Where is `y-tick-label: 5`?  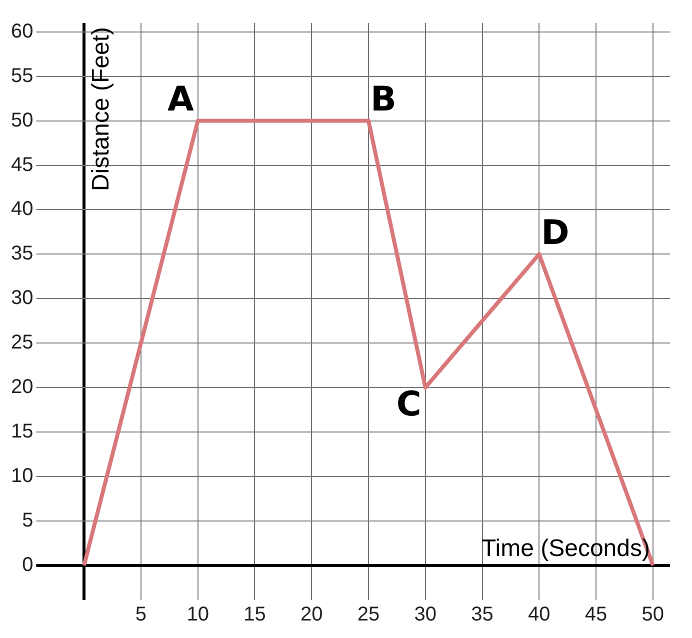
y-tick-label: 5 is located at coordinates (28, 520).